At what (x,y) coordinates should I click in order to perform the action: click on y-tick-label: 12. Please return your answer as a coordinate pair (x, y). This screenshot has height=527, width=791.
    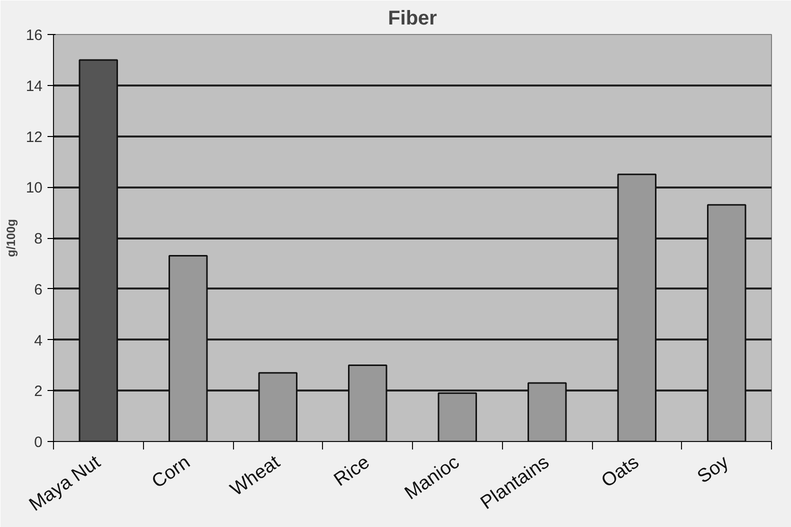
    Looking at the image, I should click on (34, 137).